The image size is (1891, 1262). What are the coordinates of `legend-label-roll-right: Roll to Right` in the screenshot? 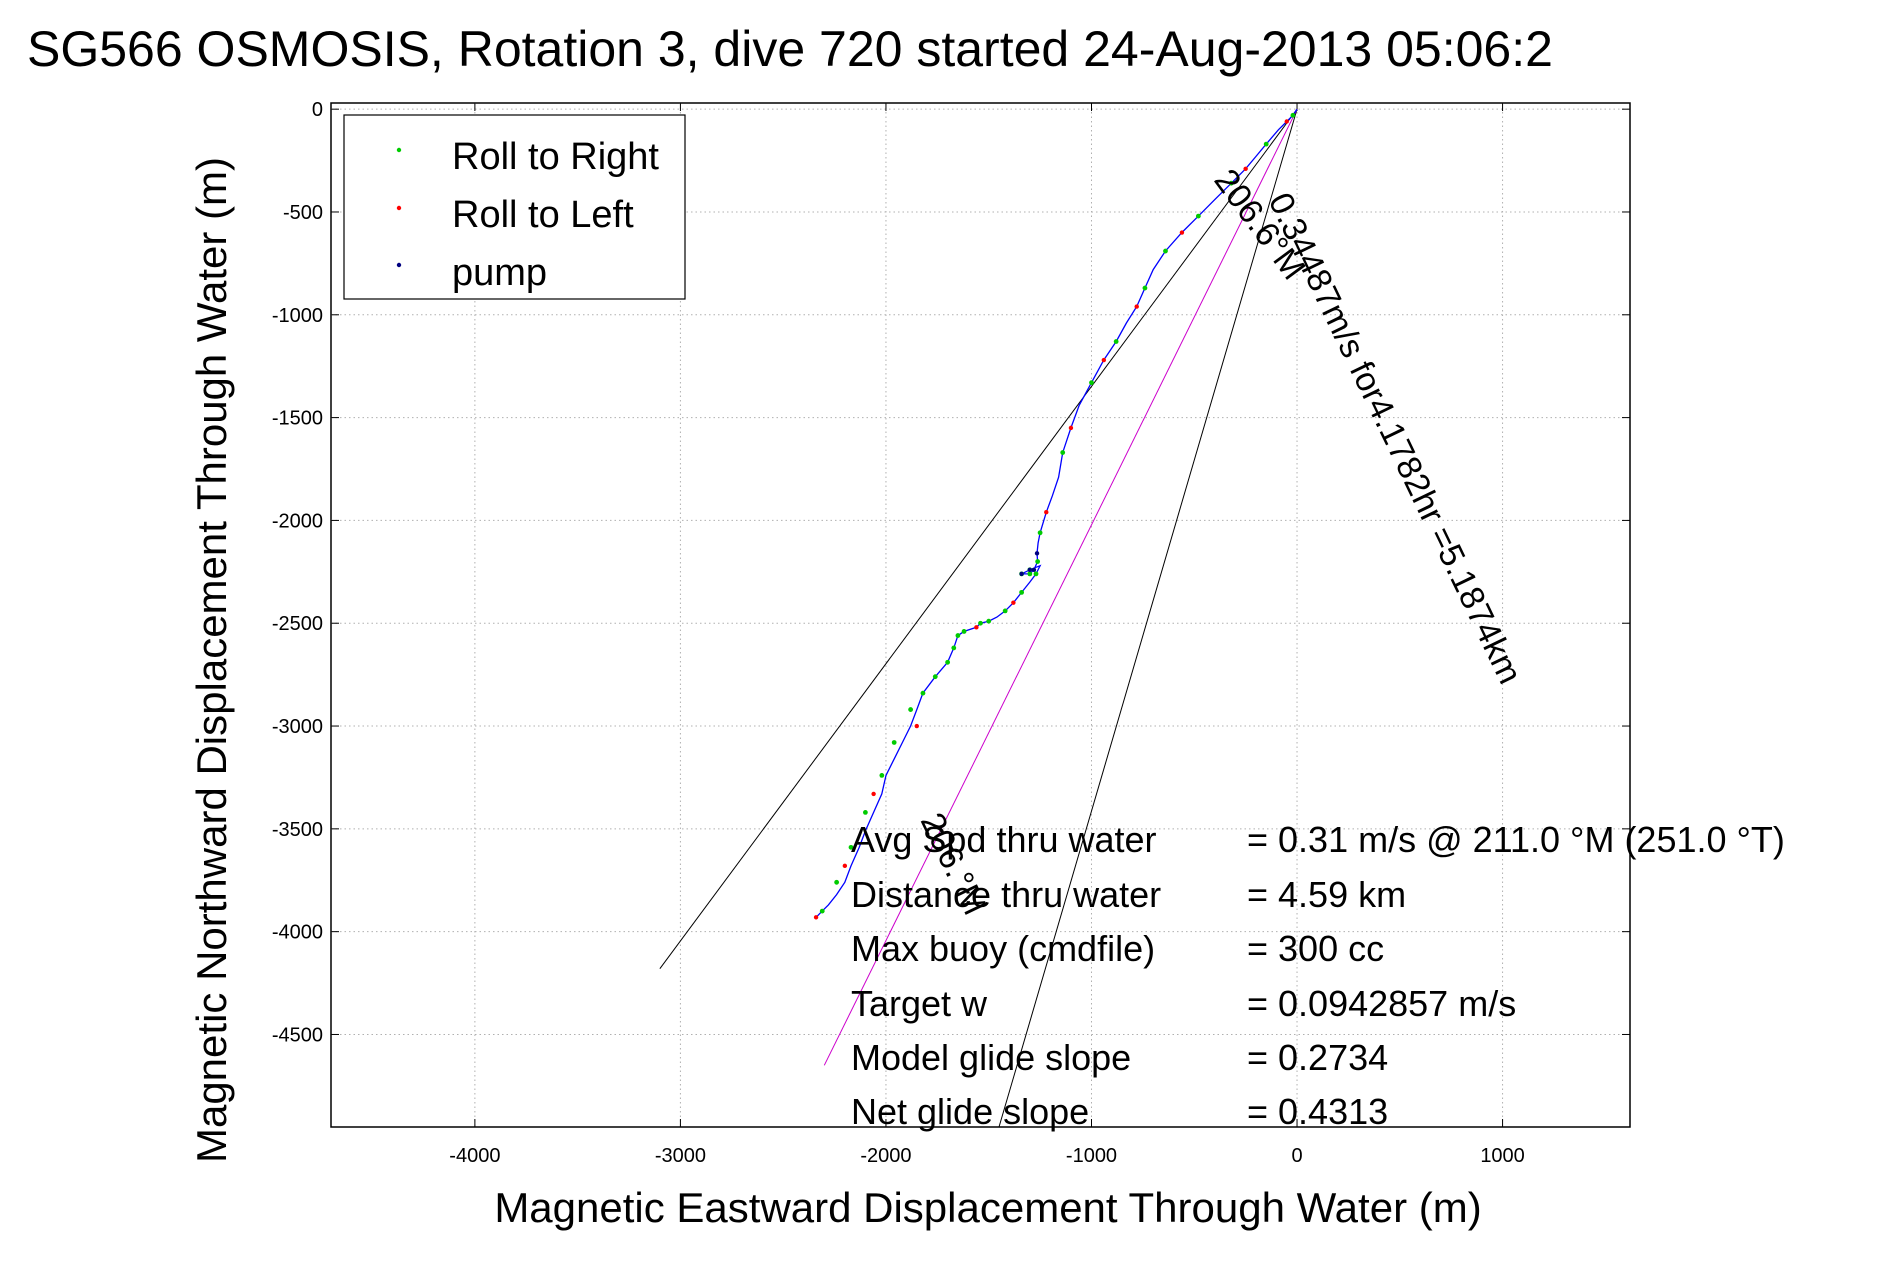 It's located at (555, 157).